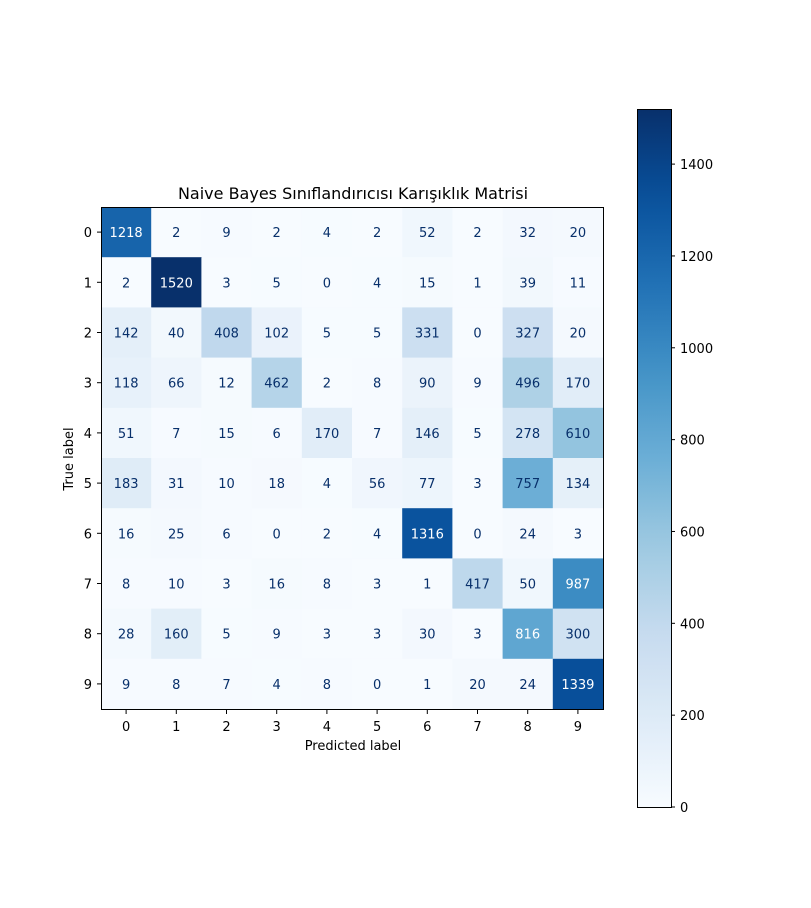 The height and width of the screenshot is (908, 811). I want to click on cell-value-label: 52, so click(427, 233).